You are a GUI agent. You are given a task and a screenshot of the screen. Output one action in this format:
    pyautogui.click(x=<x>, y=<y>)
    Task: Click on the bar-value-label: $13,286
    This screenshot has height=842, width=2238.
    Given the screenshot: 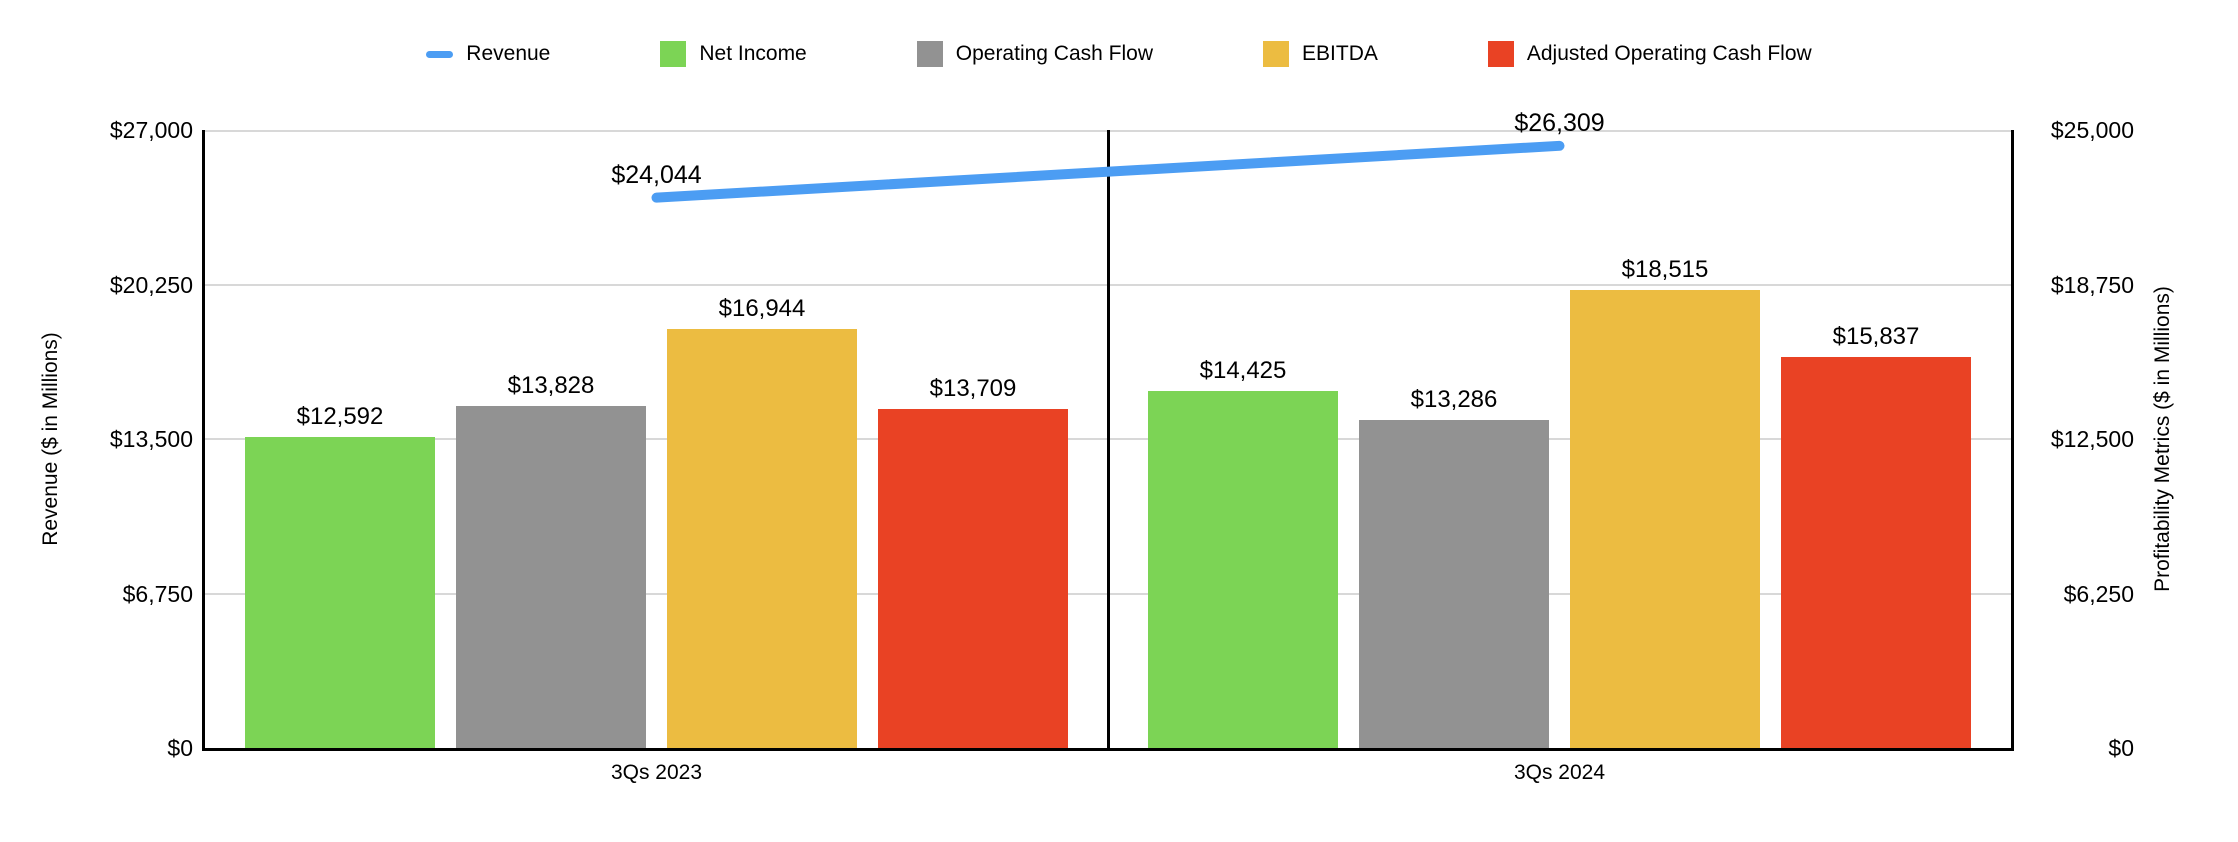 What is the action you would take?
    pyautogui.click(x=1454, y=399)
    